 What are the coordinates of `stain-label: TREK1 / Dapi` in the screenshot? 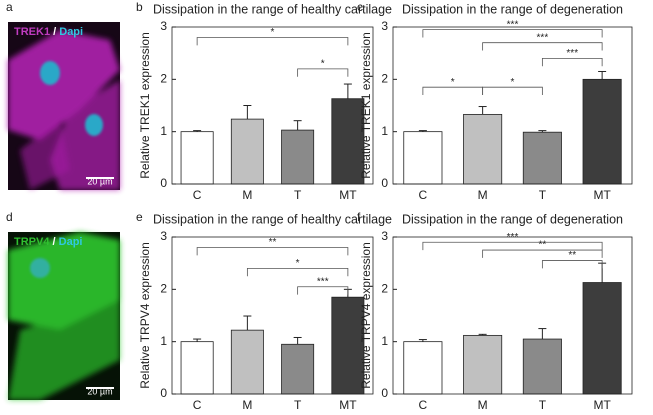 It's located at (48, 32).